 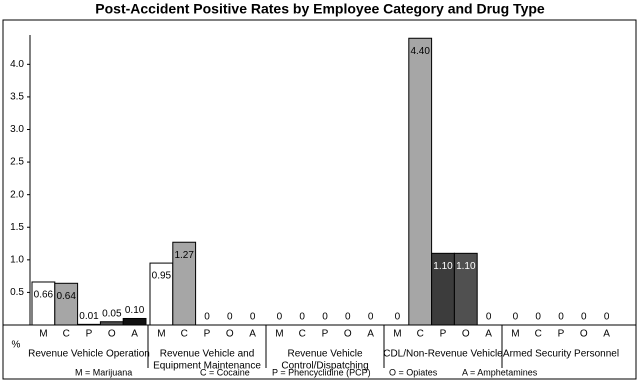 What do you see at coordinates (443, 354) in the screenshot?
I see `category-label: CDL/Non-Revenue Vehicle` at bounding box center [443, 354].